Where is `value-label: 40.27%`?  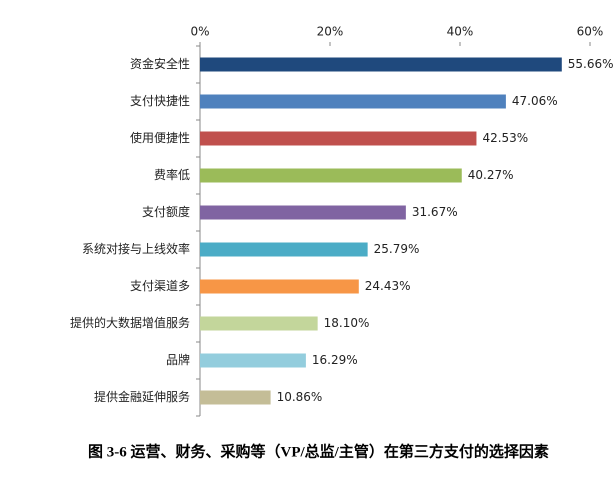
value-label: 40.27% is located at coordinates (491, 175).